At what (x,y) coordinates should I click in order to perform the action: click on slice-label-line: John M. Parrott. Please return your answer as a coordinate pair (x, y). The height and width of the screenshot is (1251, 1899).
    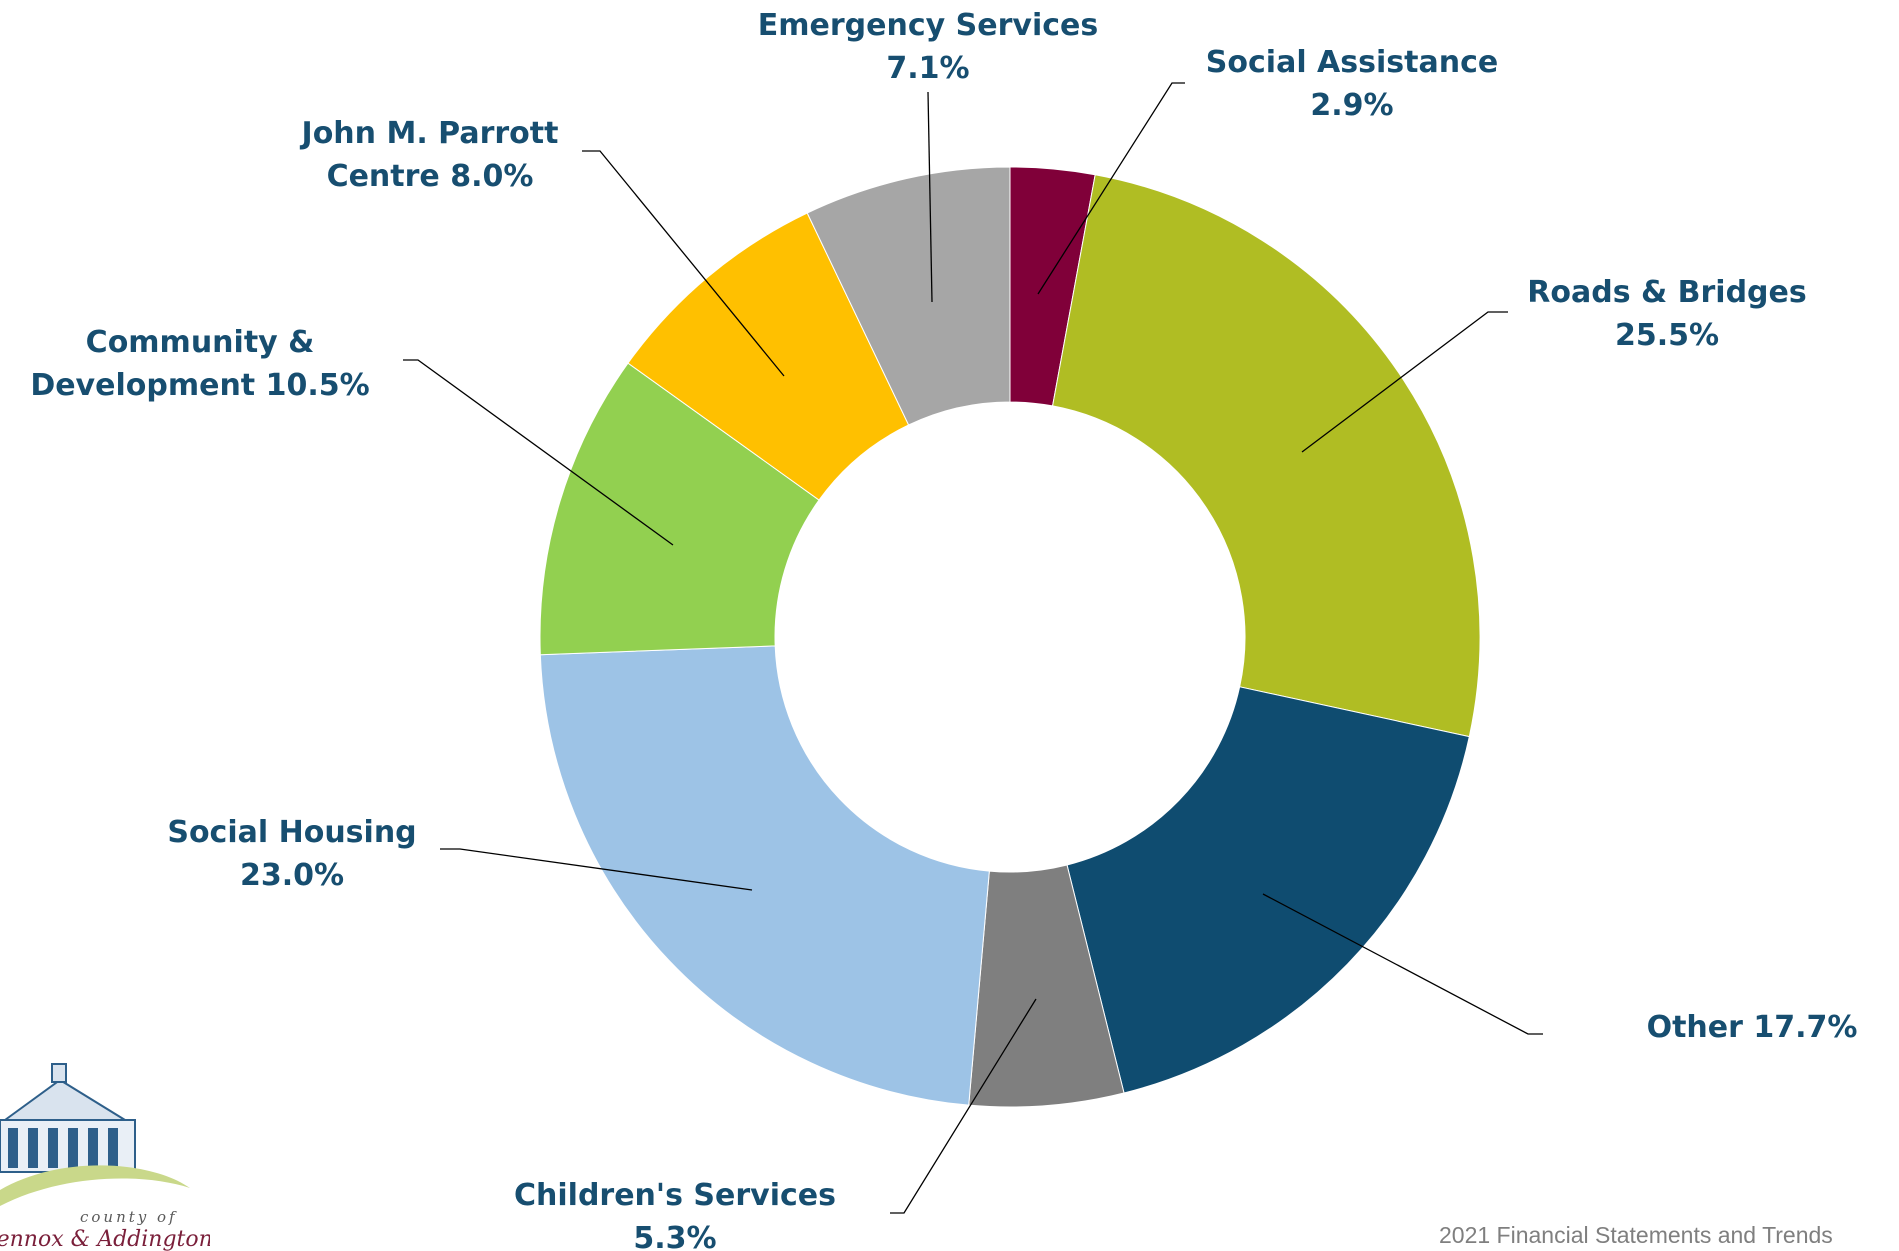
    Looking at the image, I should click on (429, 133).